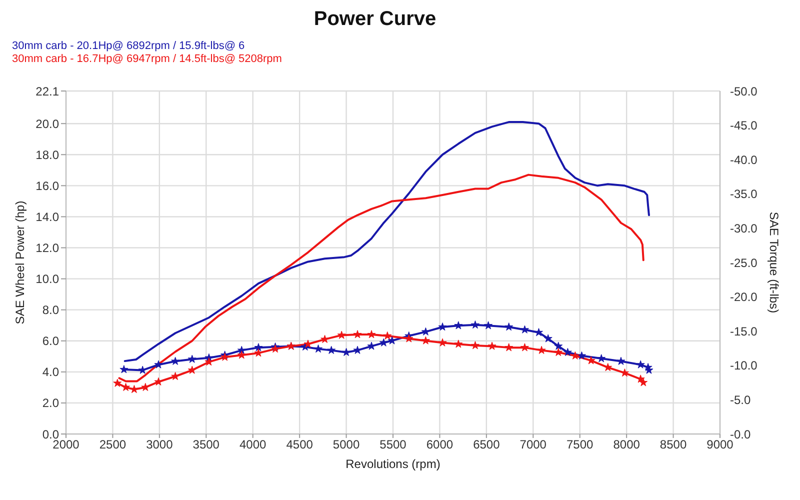 The height and width of the screenshot is (500, 800). What do you see at coordinates (744, 91) in the screenshot?
I see `y2-tick-label: -50.0` at bounding box center [744, 91].